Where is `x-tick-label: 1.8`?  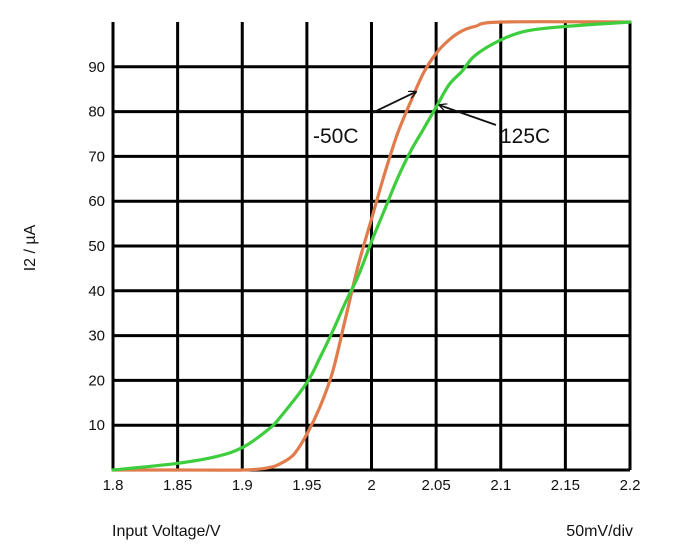 x-tick-label: 1.8 is located at coordinates (113, 485).